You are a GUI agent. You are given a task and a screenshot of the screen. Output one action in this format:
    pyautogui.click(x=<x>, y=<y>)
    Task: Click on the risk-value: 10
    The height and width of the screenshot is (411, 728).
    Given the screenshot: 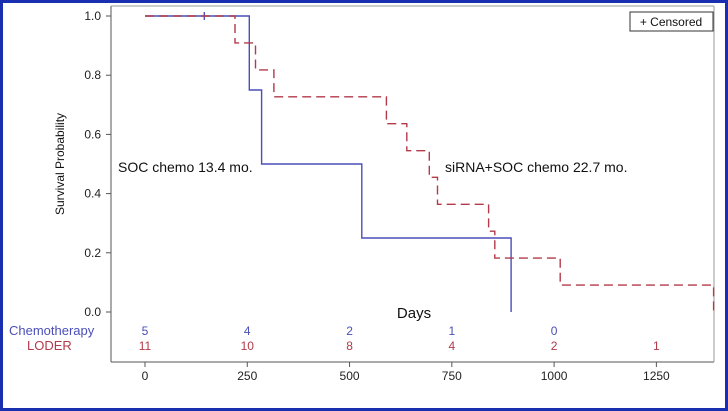 What is the action you would take?
    pyautogui.click(x=248, y=346)
    